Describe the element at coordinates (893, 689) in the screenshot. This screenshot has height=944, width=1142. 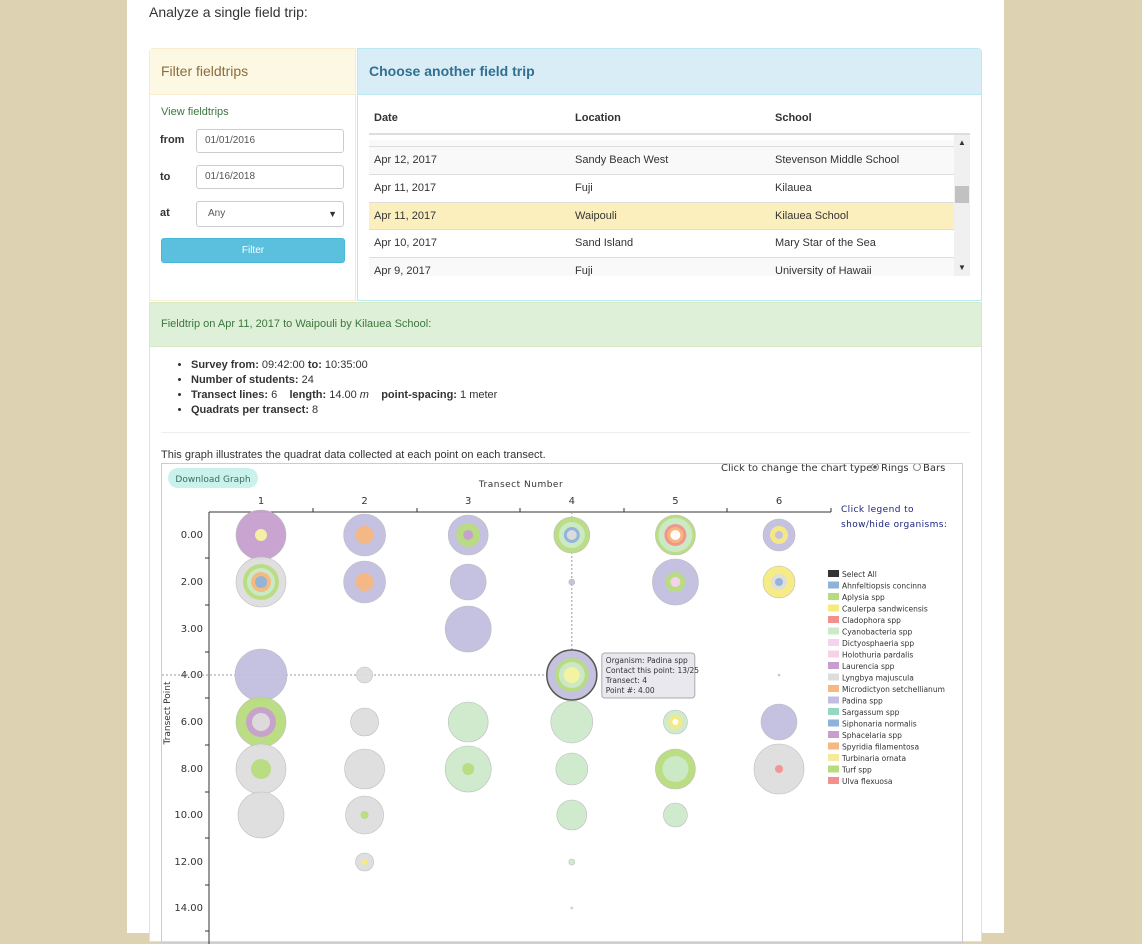
I see `legend-item-label: Microdictyon setchellianum` at that location.